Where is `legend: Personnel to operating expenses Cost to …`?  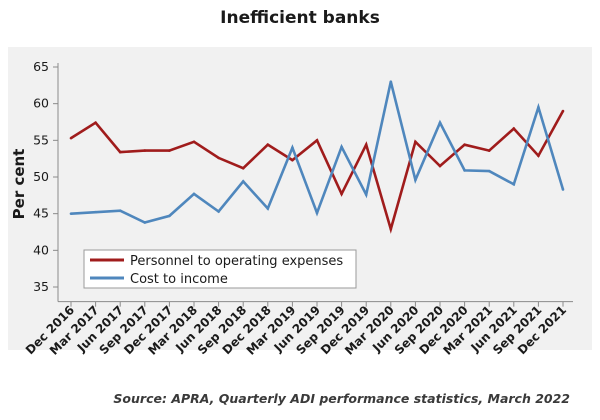 legend: Personnel to operating expenses Cost to … is located at coordinates (220, 269).